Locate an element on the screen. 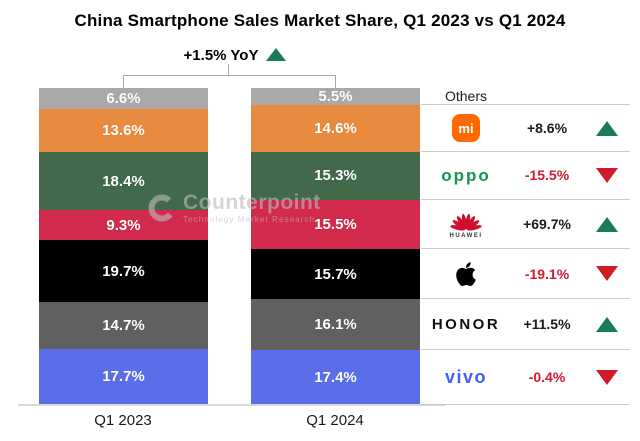 This screenshot has height=441, width=640. huawei-logo: HUAWEI is located at coordinates (466, 224).